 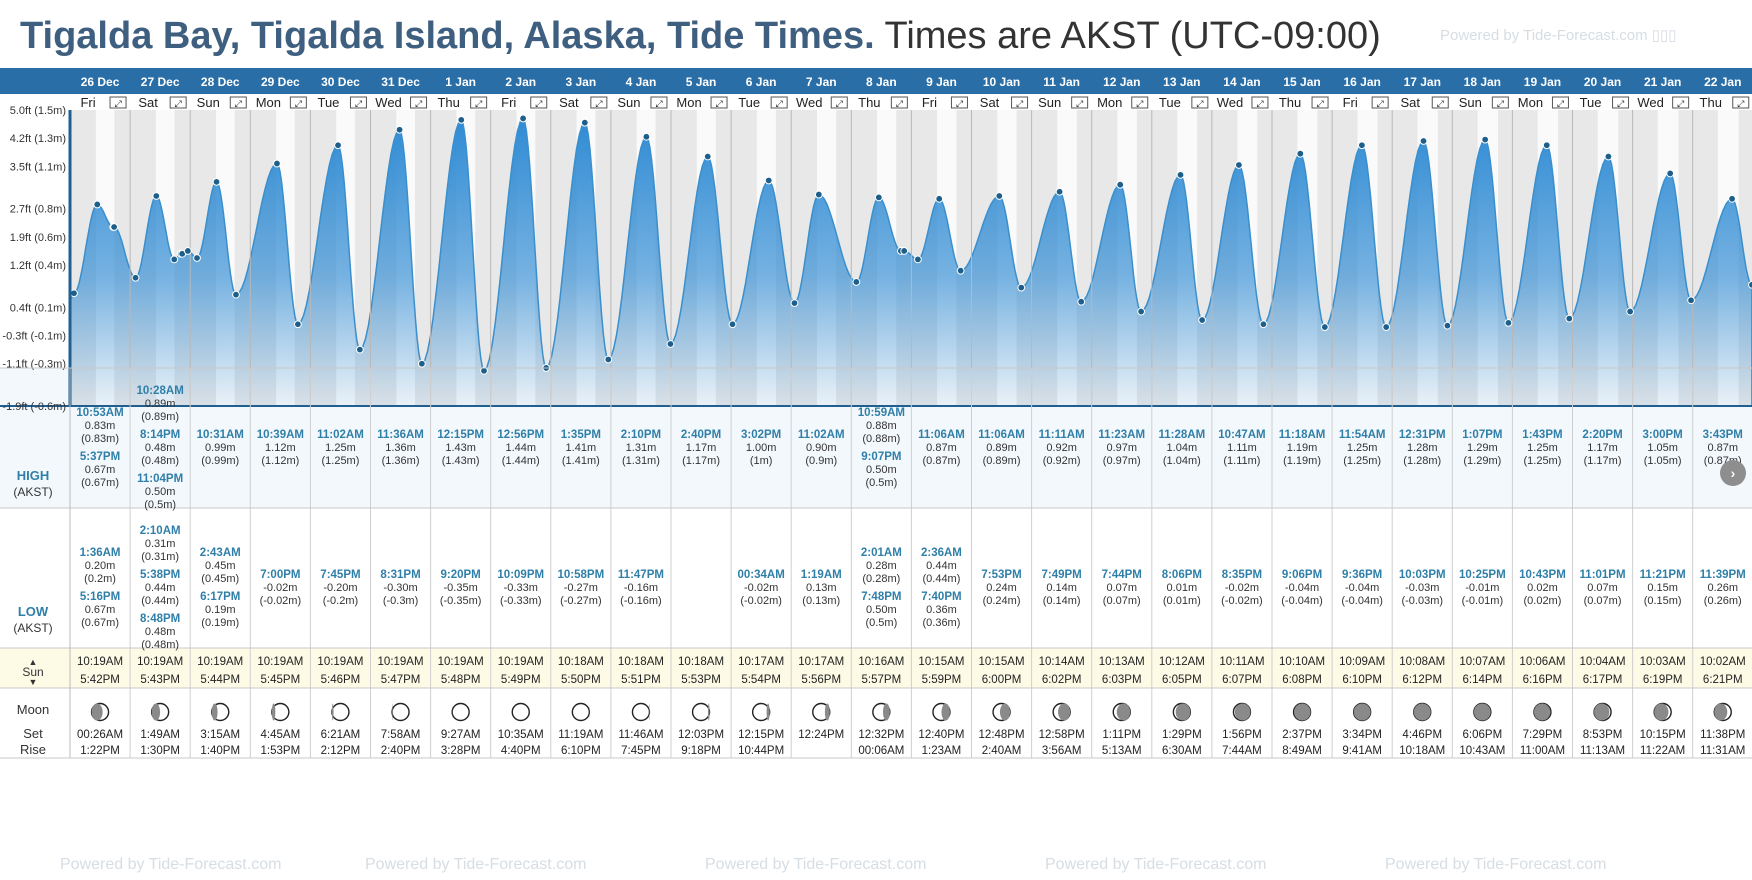 What do you see at coordinates (1602, 588) in the screenshot?
I see `low-height: 0.07m` at bounding box center [1602, 588].